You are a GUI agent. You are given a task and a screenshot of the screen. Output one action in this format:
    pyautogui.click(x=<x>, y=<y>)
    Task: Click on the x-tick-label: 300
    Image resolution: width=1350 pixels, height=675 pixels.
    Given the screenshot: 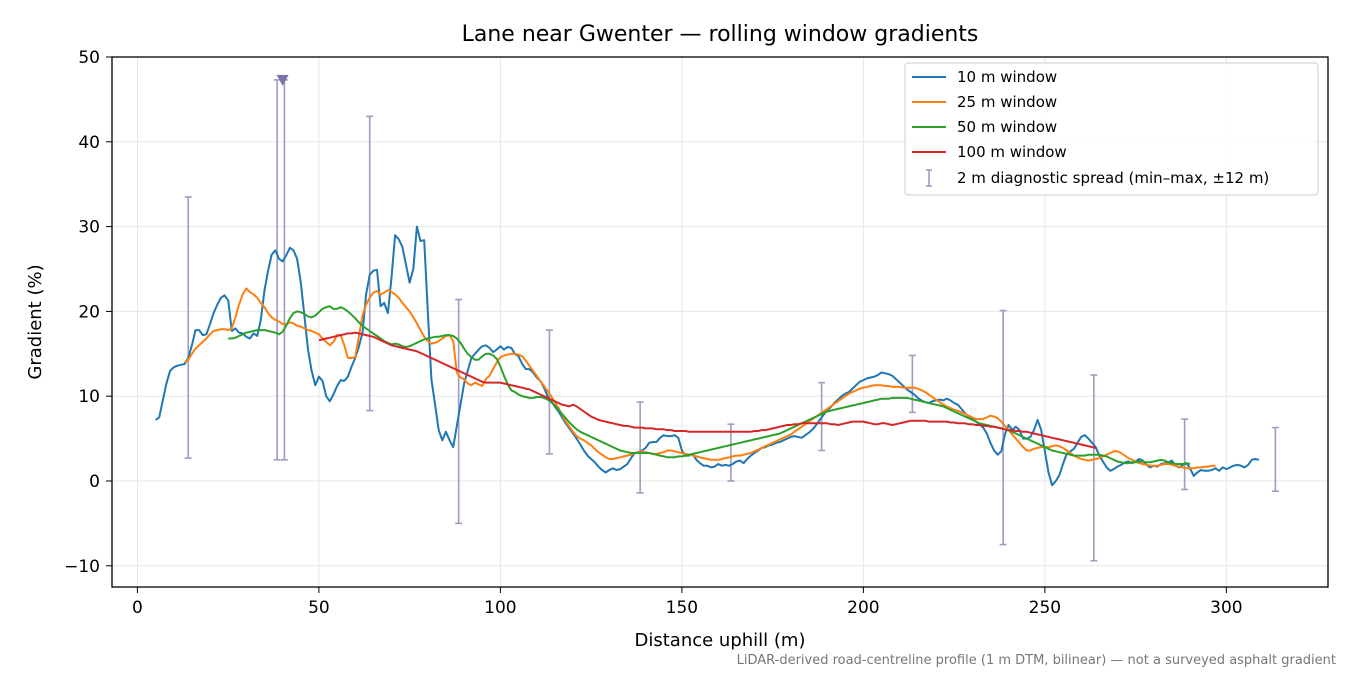 What is the action you would take?
    pyautogui.click(x=1226, y=608)
    